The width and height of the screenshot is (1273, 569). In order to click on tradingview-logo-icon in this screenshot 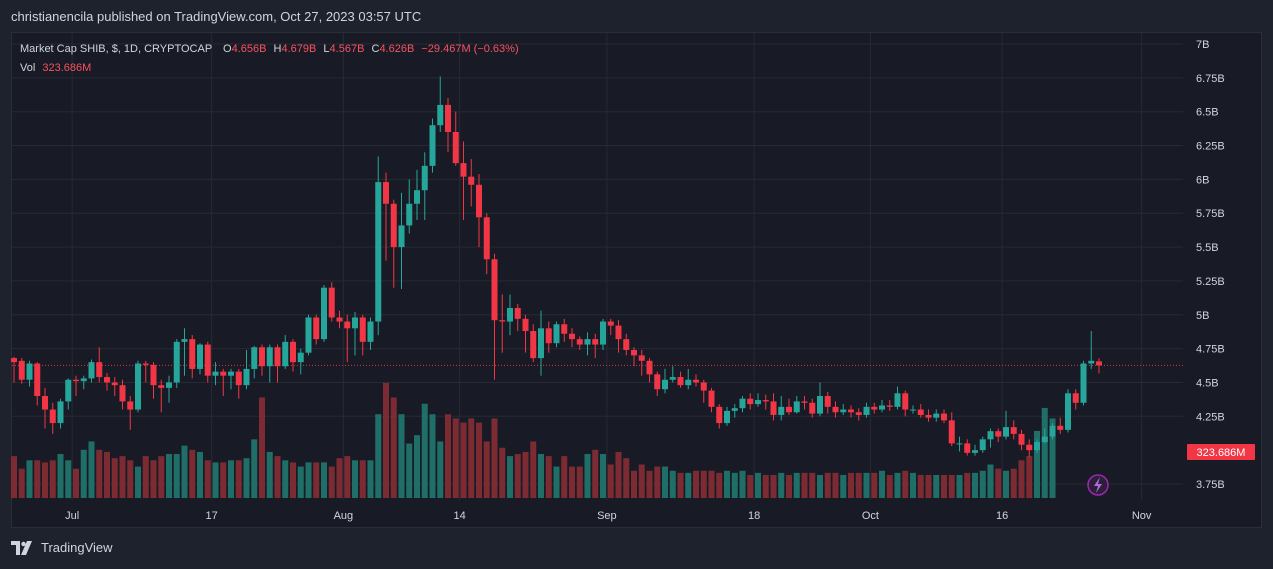, I will do `click(23, 547)`.